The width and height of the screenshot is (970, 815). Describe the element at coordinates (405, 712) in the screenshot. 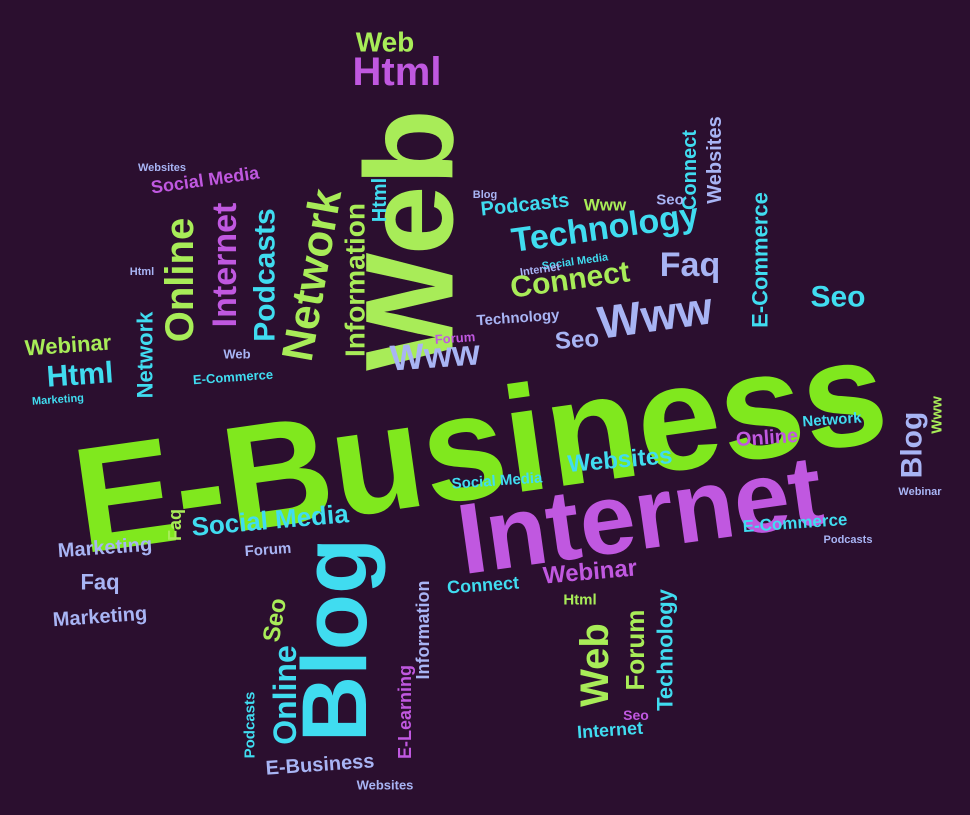

I see `word: E-Learning` at that location.